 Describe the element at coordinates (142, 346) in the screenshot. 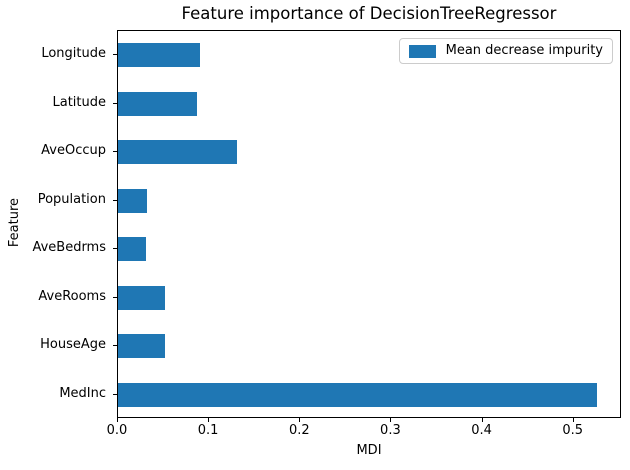

I see `bar-houseage` at that location.